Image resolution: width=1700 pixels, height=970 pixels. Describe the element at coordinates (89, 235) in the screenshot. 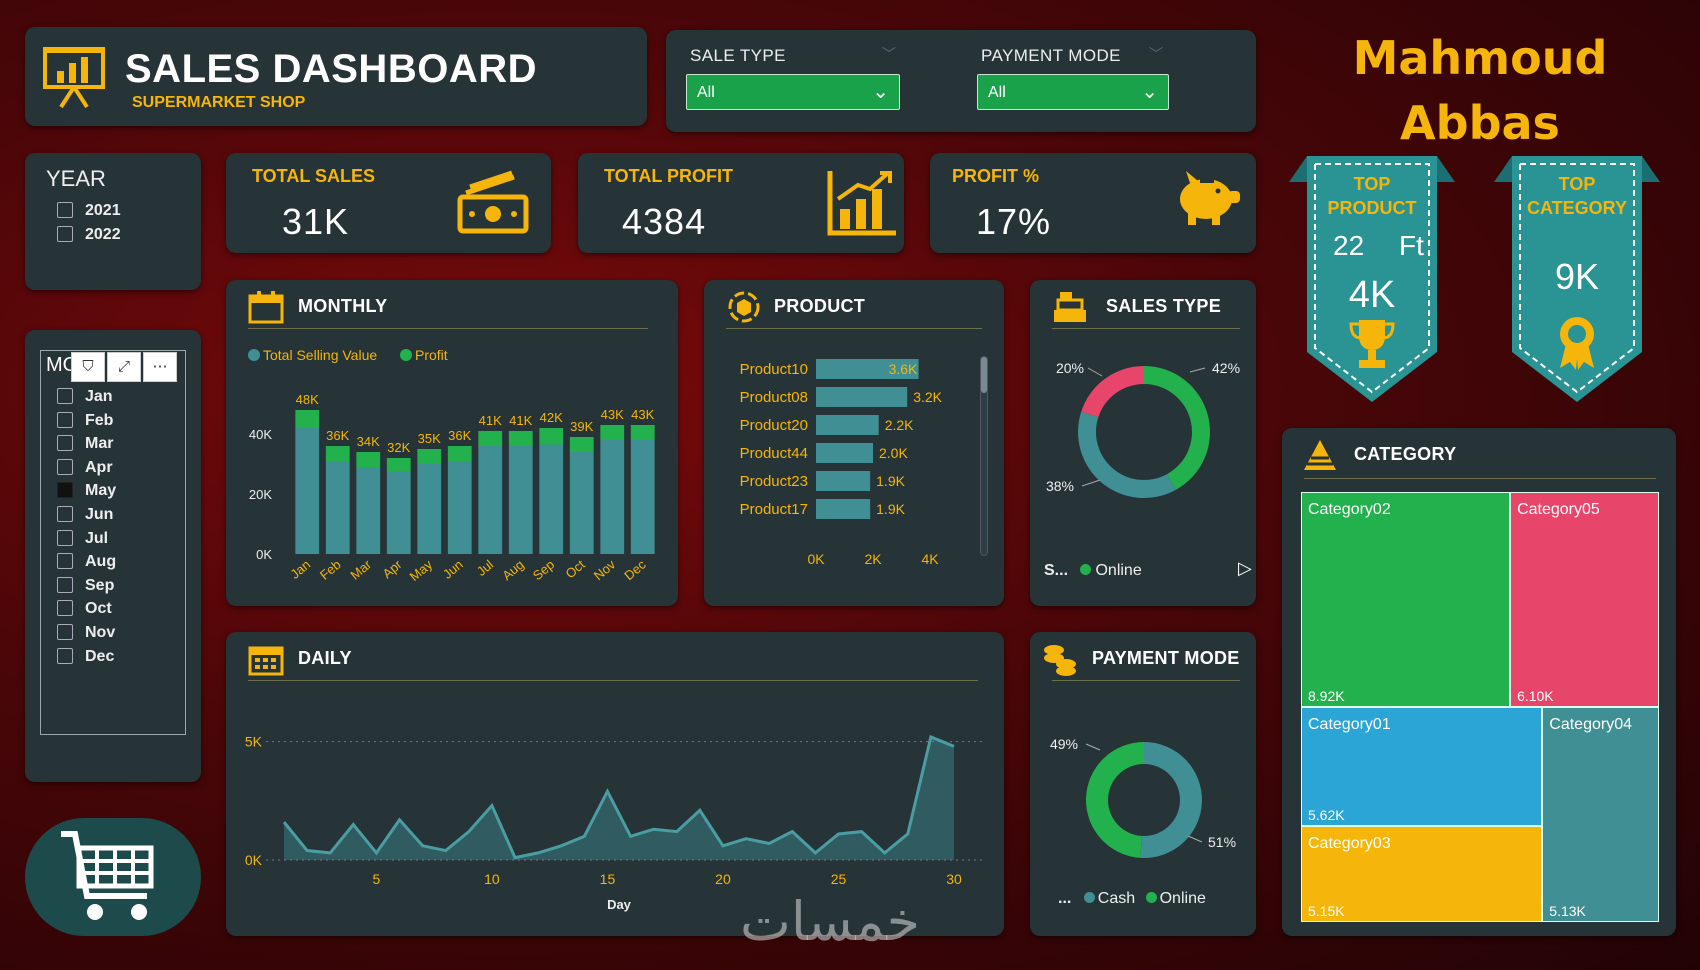

I see `year-option: 2022` at that location.